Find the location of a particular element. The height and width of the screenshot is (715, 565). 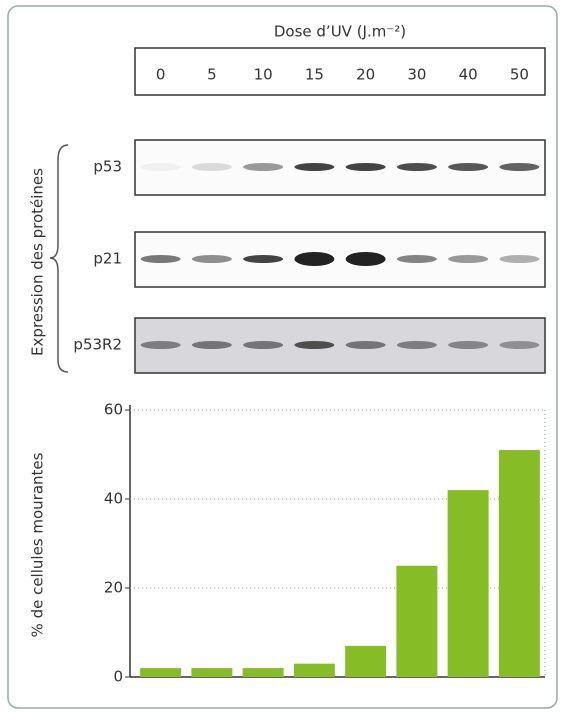

brace is located at coordinates (59, 258).